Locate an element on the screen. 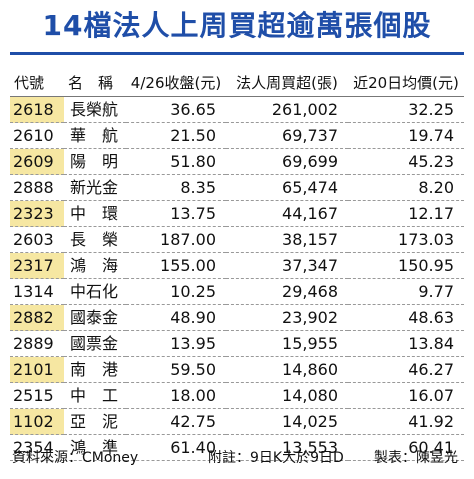 Image resolution: width=474 pixels, height=479 pixels. stock-name: 國泰金 is located at coordinates (95, 317).